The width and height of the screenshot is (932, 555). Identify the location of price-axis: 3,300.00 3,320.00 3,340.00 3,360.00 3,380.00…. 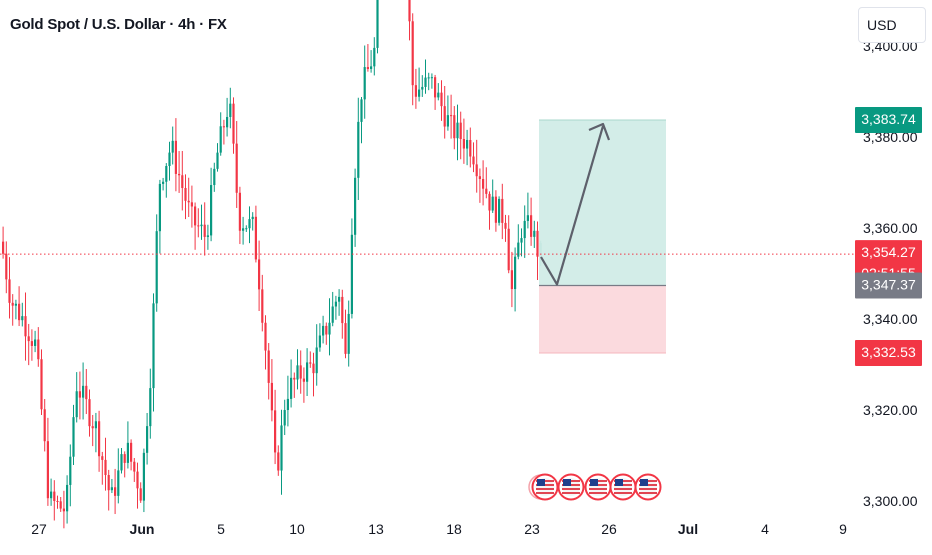
(893, 275).